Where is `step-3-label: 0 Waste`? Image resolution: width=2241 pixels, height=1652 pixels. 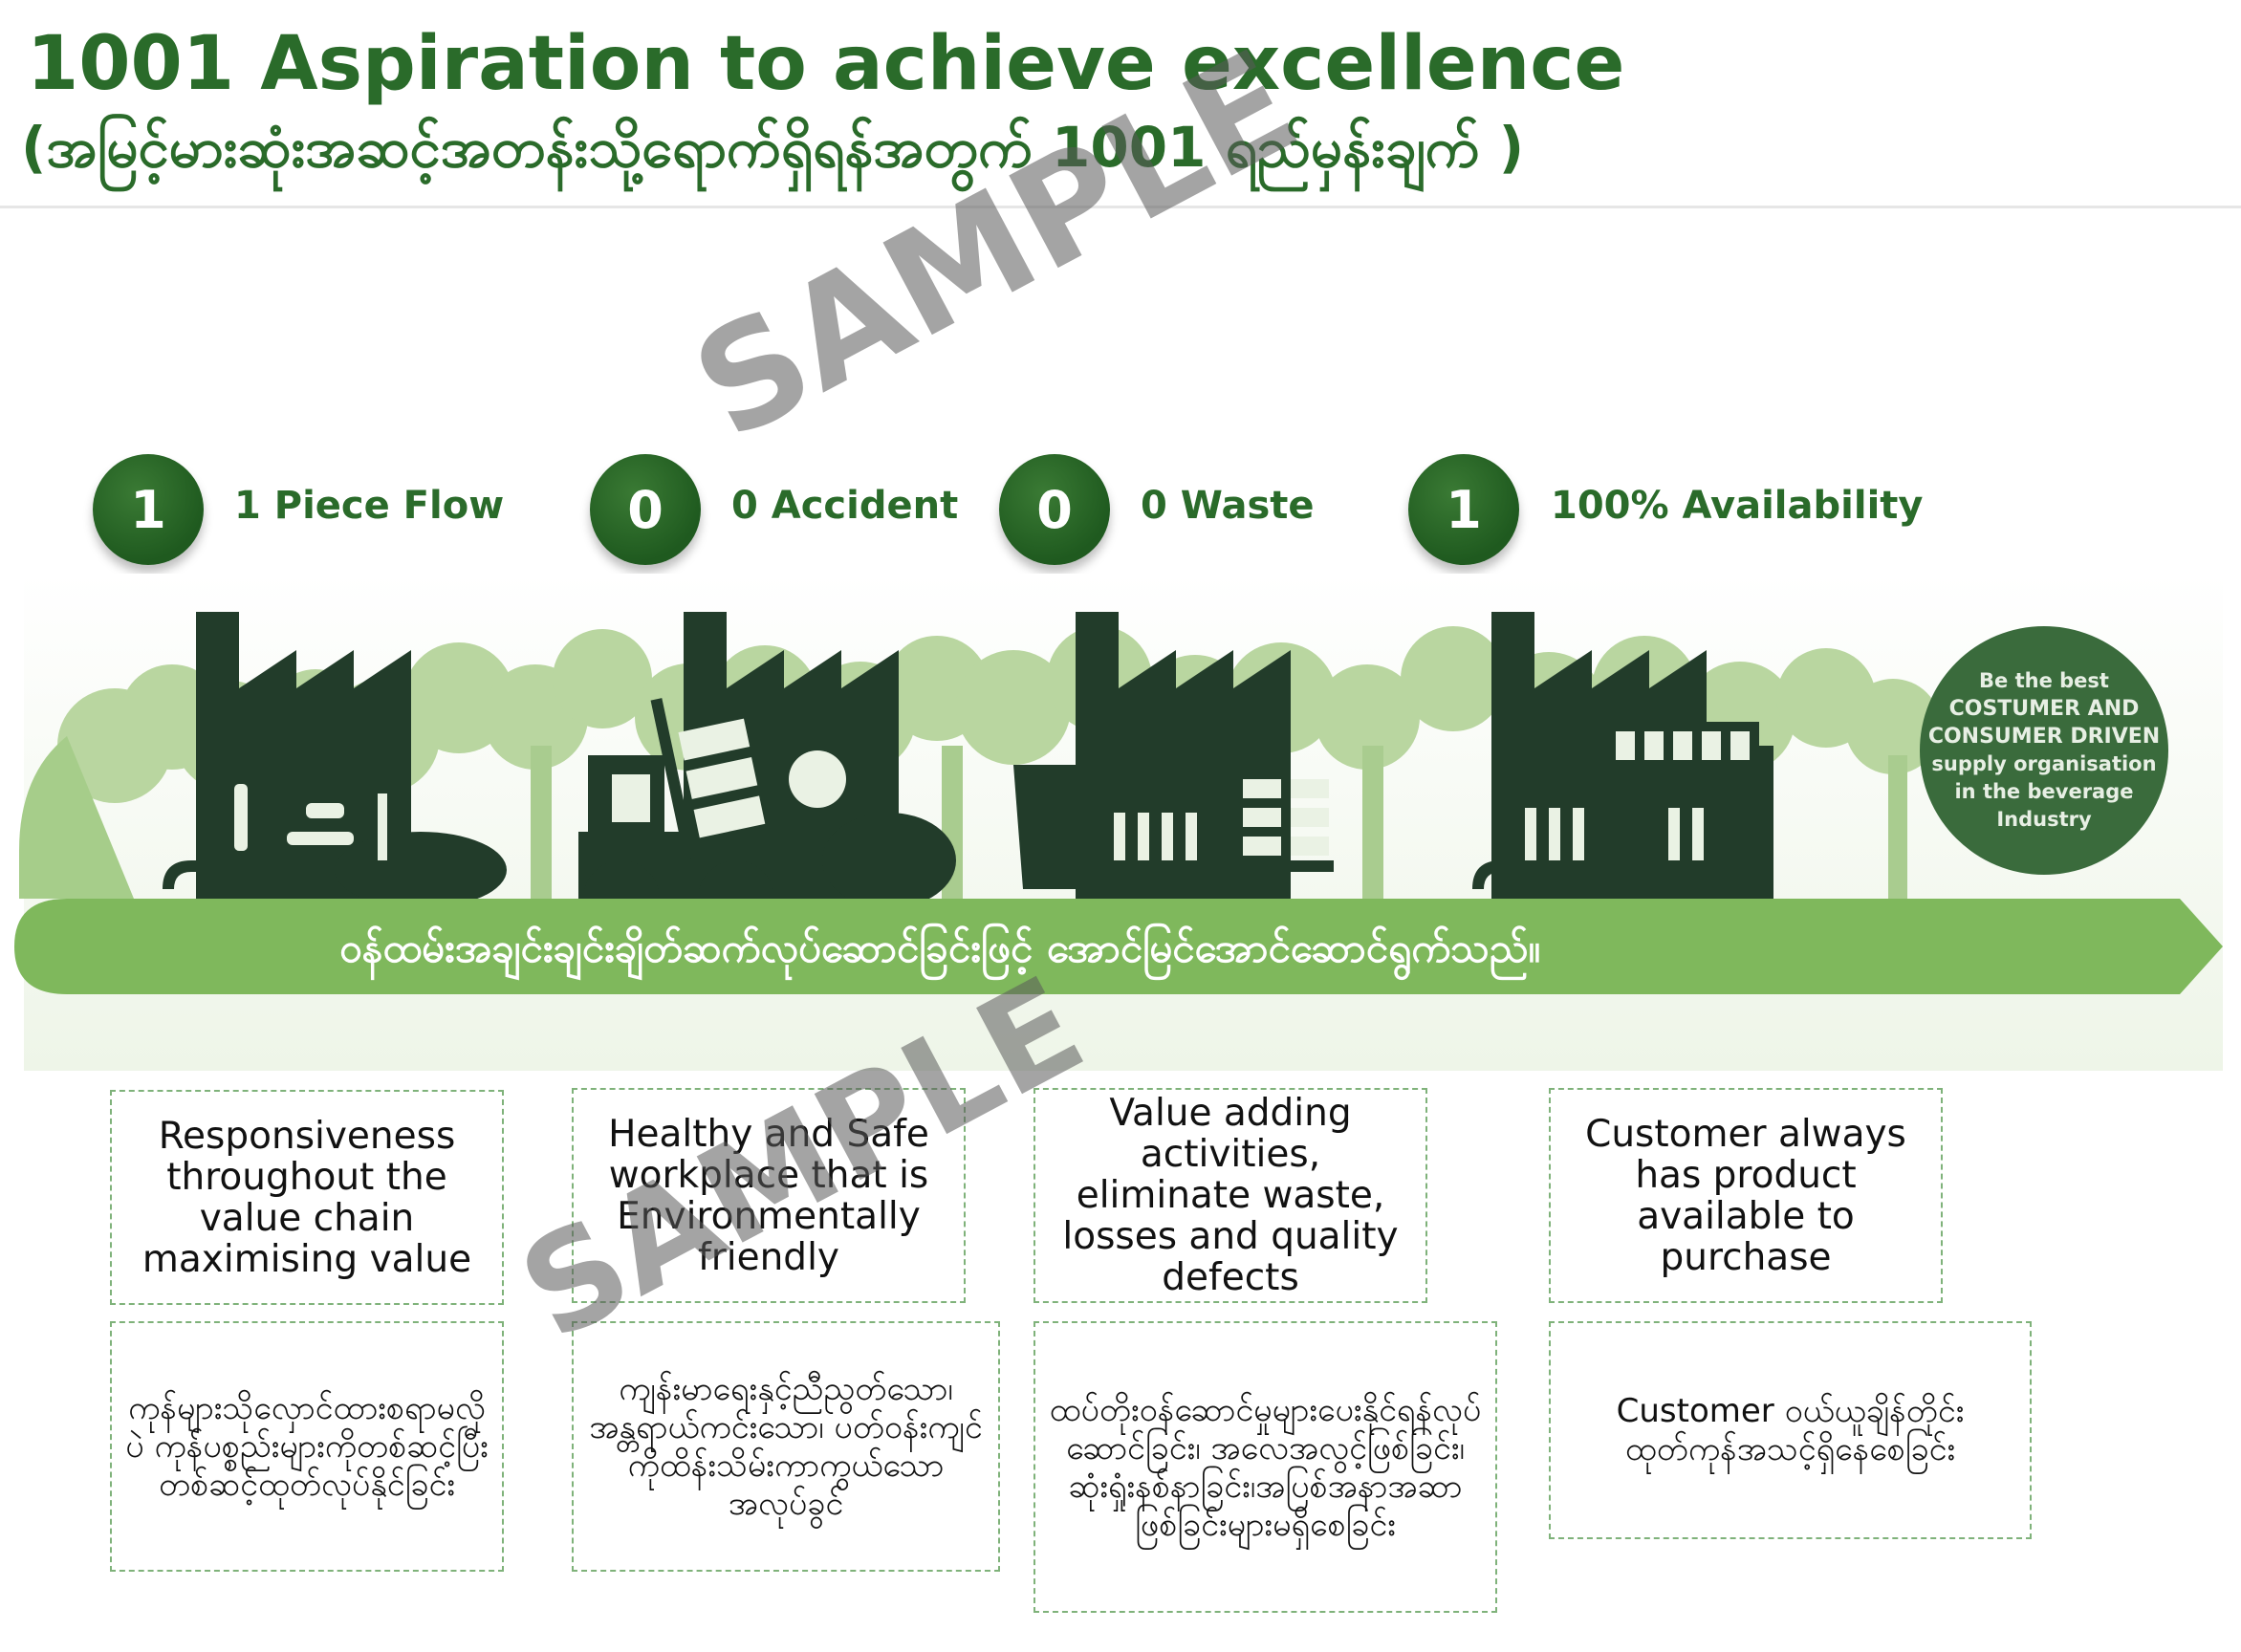
step-3-label: 0 Waste is located at coordinates (1228, 506).